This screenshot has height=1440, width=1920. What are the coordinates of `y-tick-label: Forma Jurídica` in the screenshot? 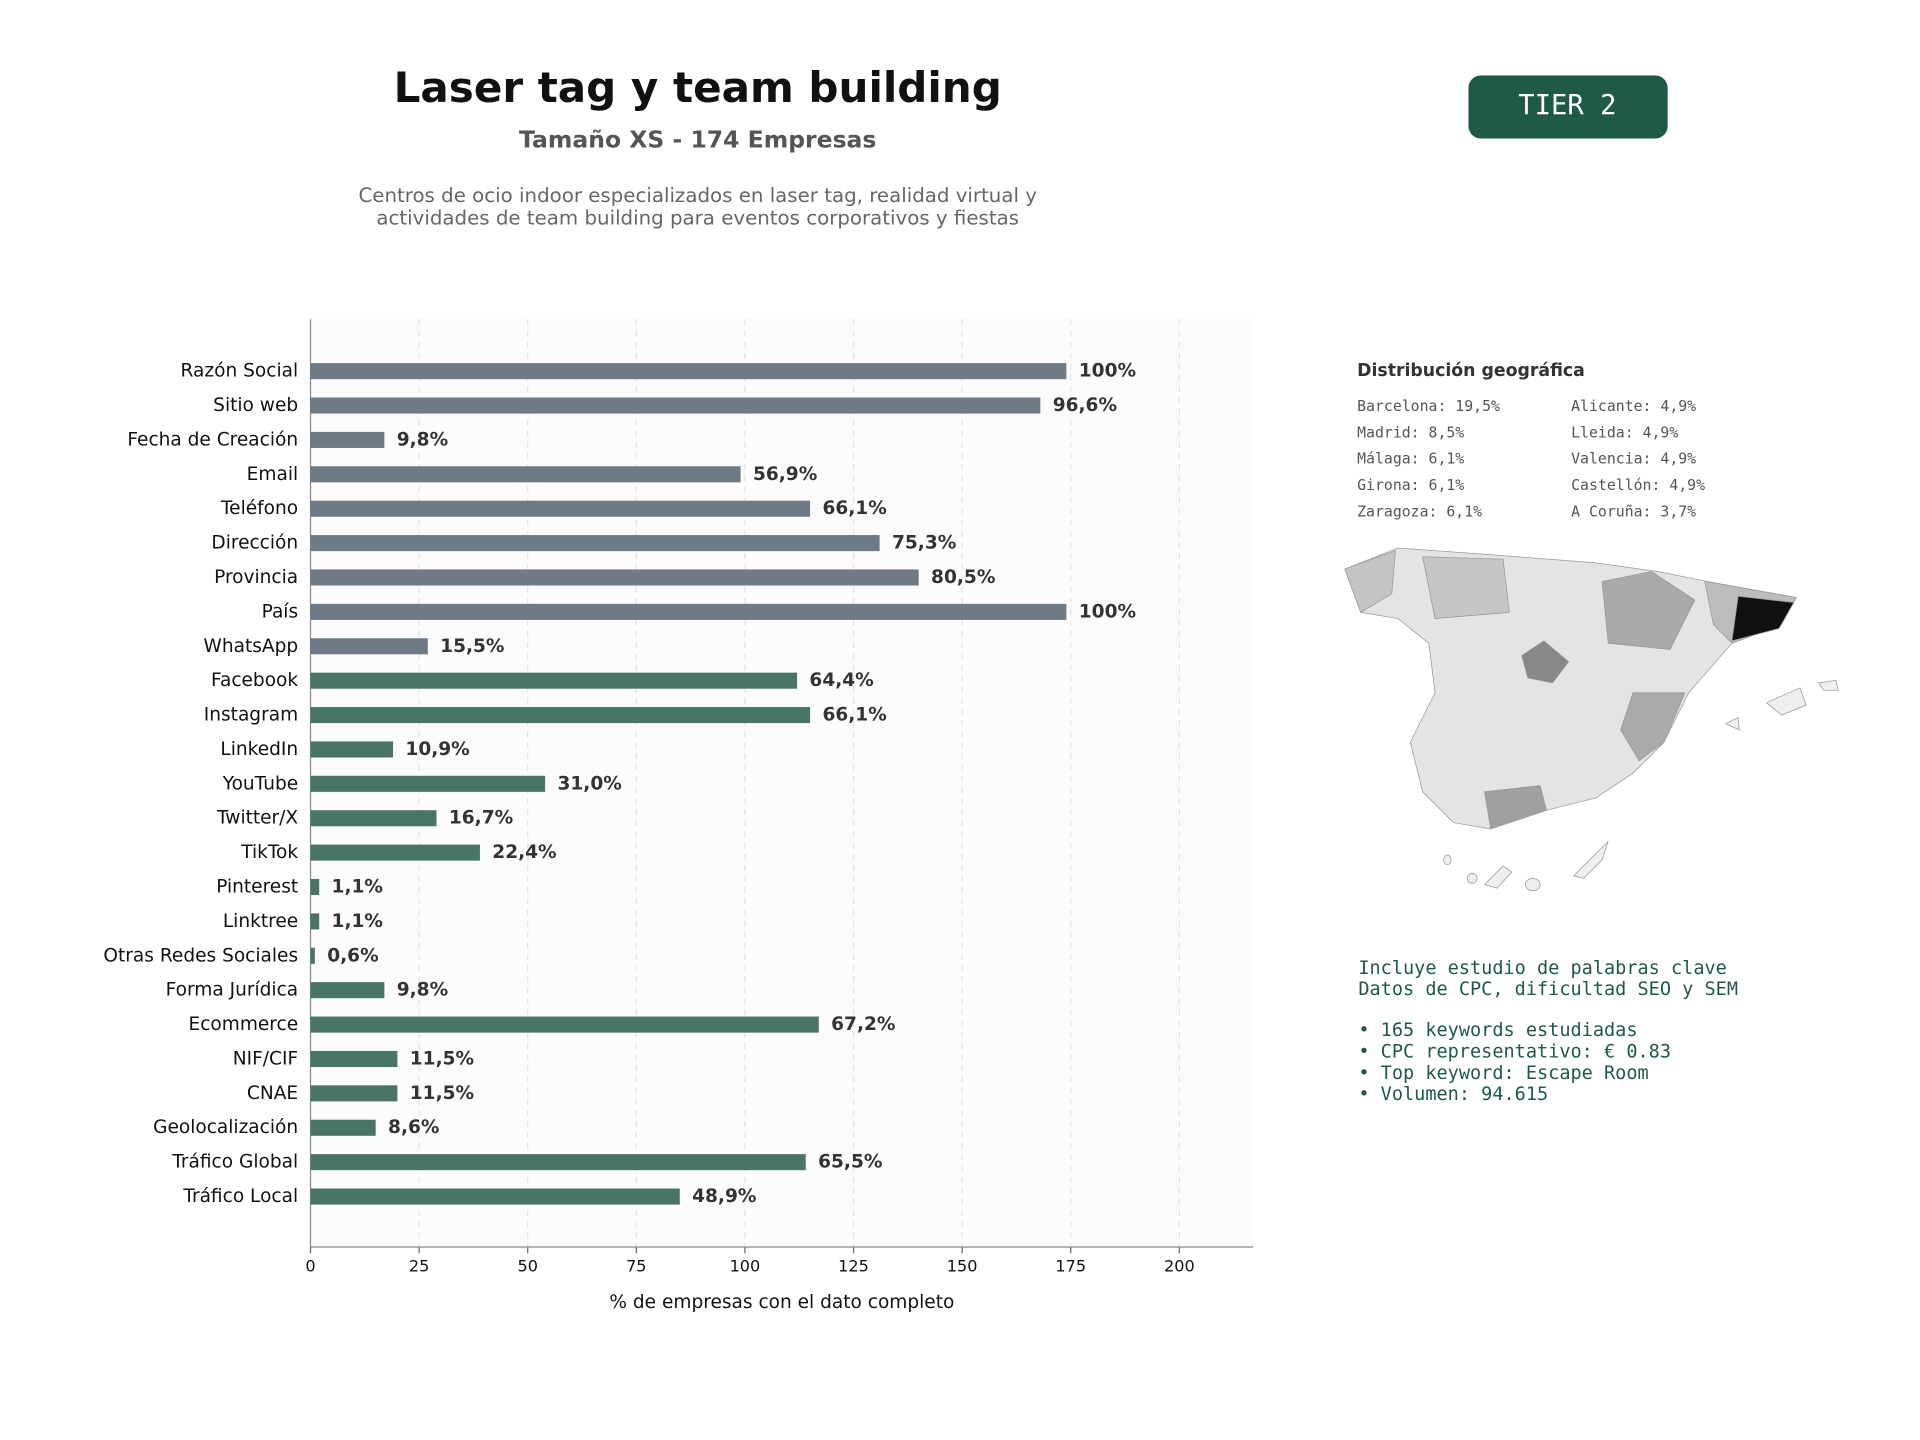 It's located at (232, 990).